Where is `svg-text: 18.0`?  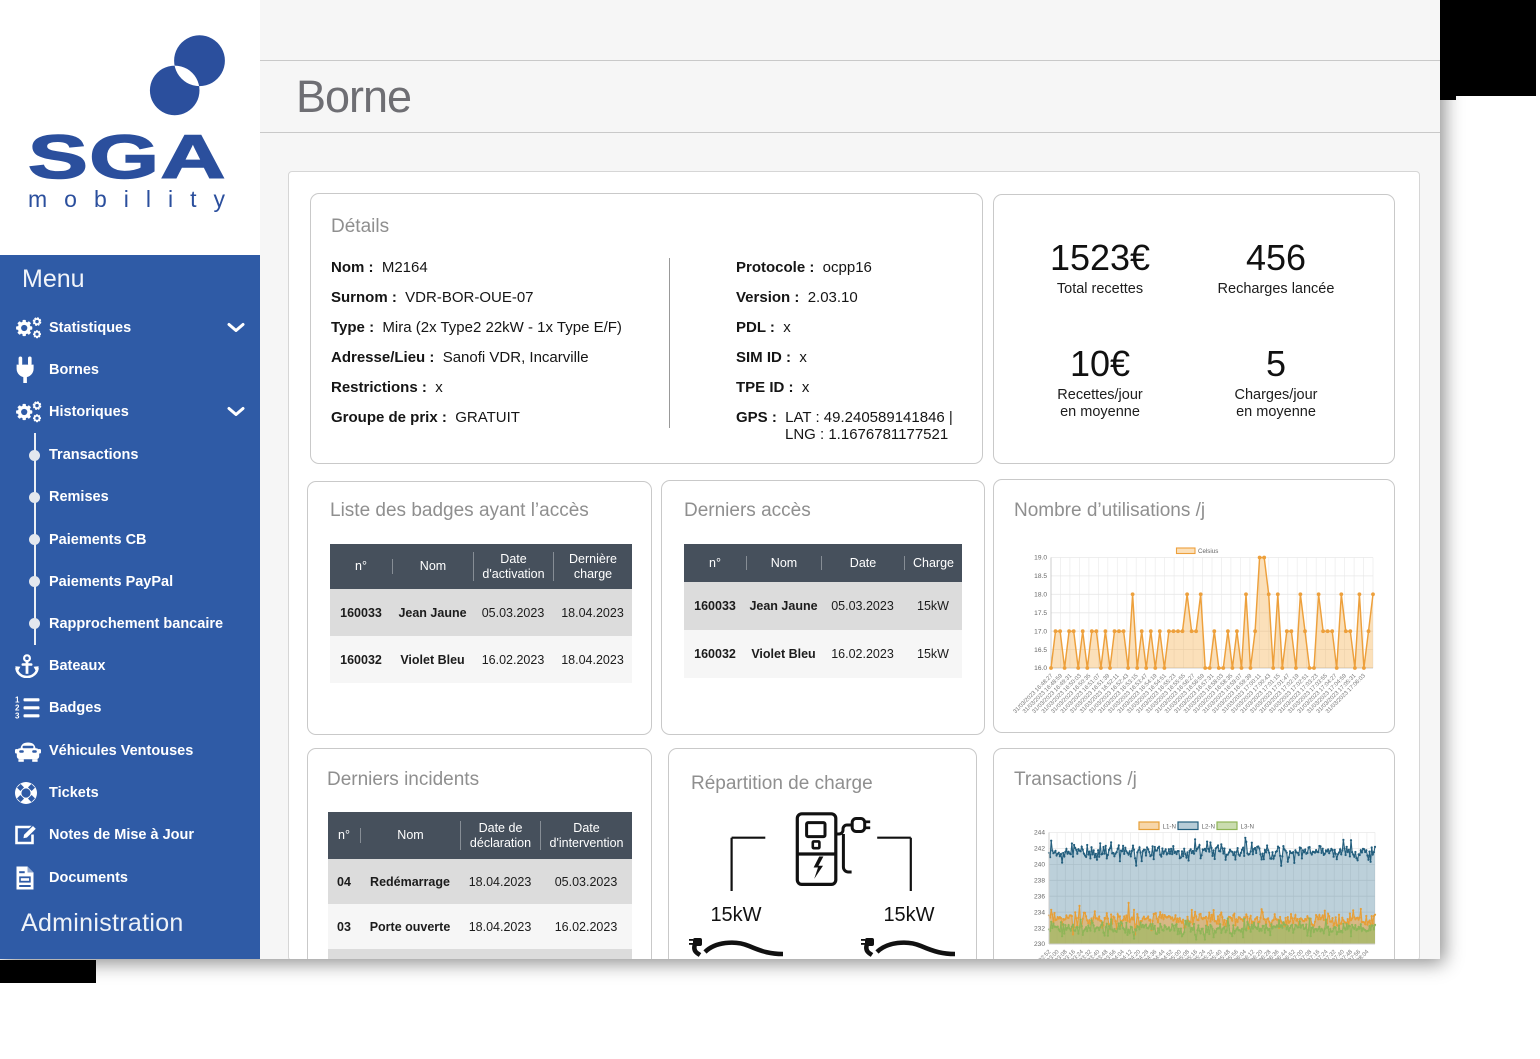
svg-text: 18.0 is located at coordinates (1040, 595).